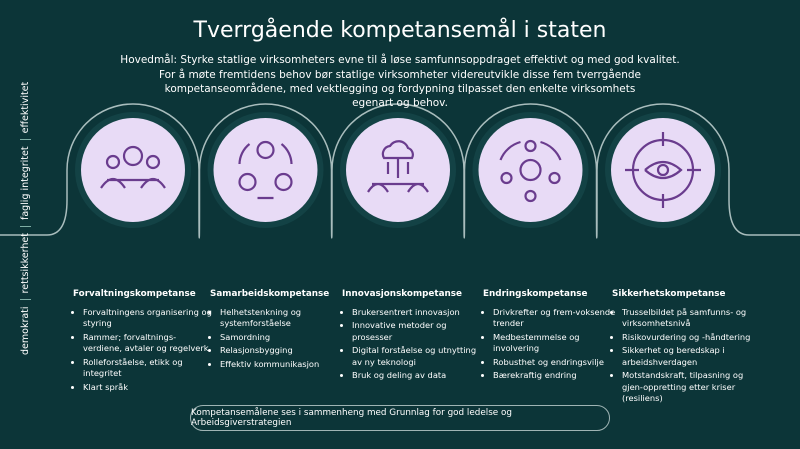  What do you see at coordinates (400, 30) in the screenshot?
I see `title: Tverrgående kompetansemål i staten` at bounding box center [400, 30].